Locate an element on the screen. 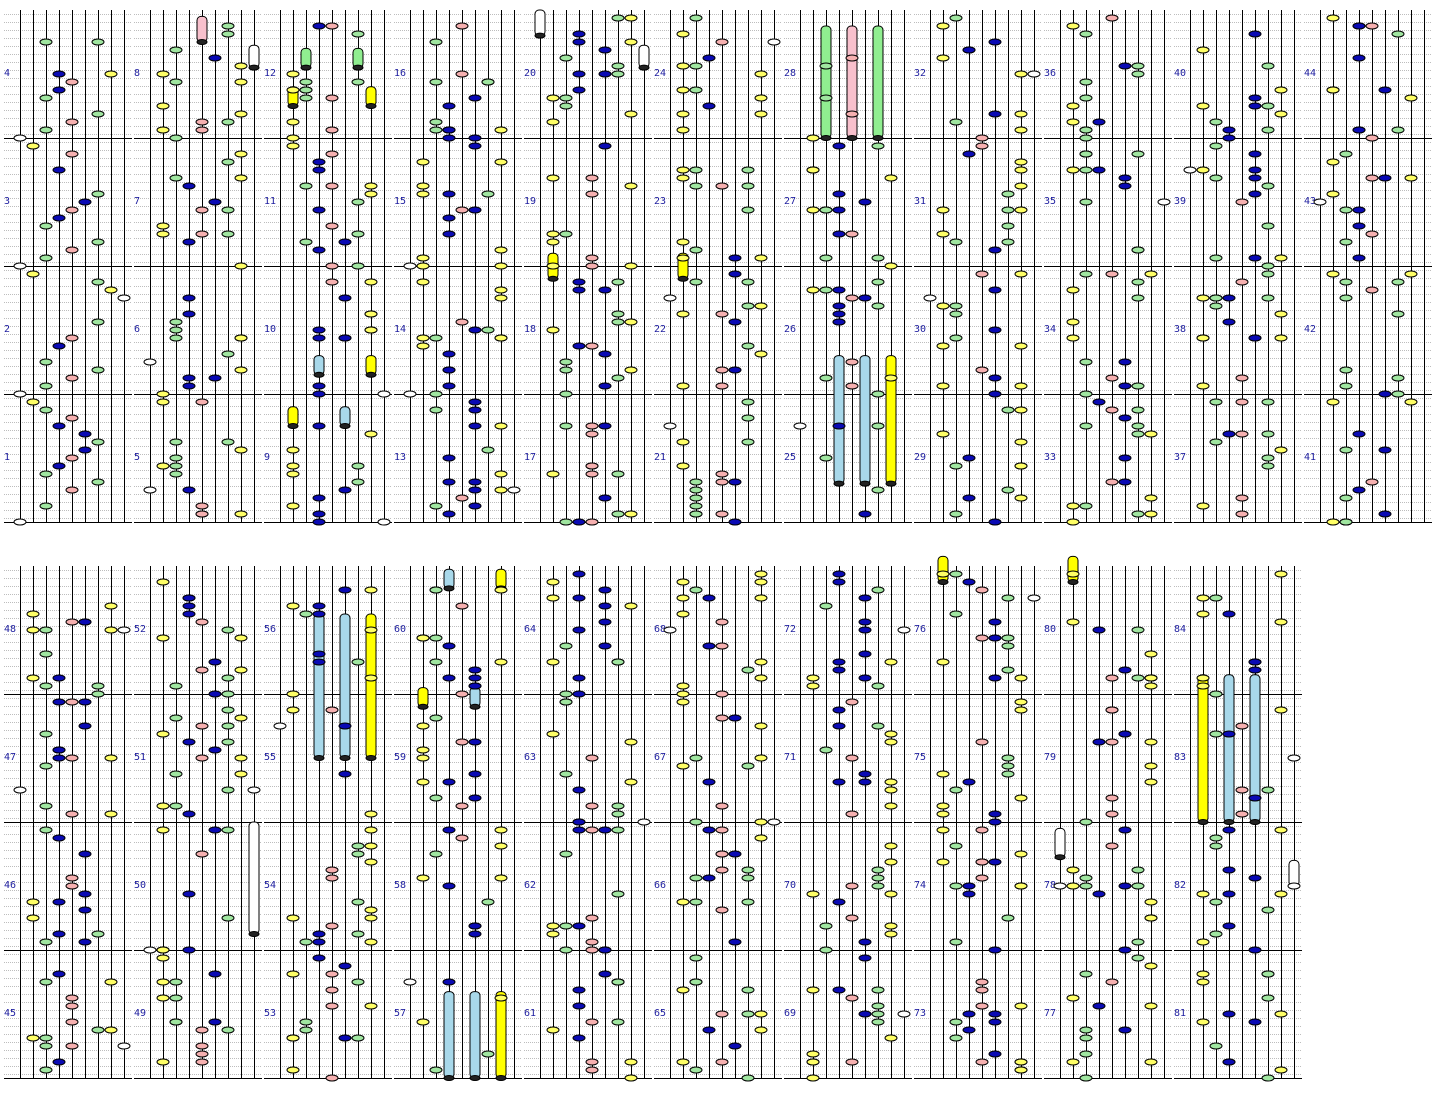 The image size is (1444, 1100). measure-number: 52 is located at coordinates (140, 629).